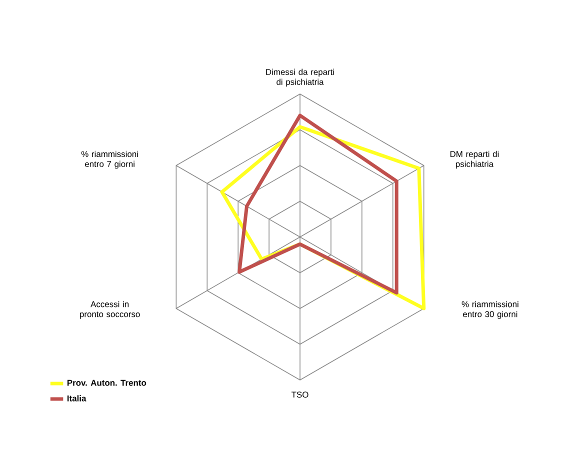  What do you see at coordinates (300, 77) in the screenshot?
I see `spoke-label: Dimessi da reparti di psichiatria` at bounding box center [300, 77].